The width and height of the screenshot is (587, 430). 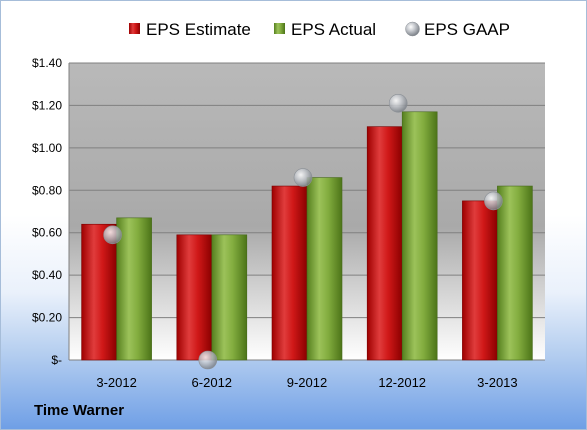 What do you see at coordinates (56, 360) in the screenshot?
I see `y-tick-label: $-` at bounding box center [56, 360].